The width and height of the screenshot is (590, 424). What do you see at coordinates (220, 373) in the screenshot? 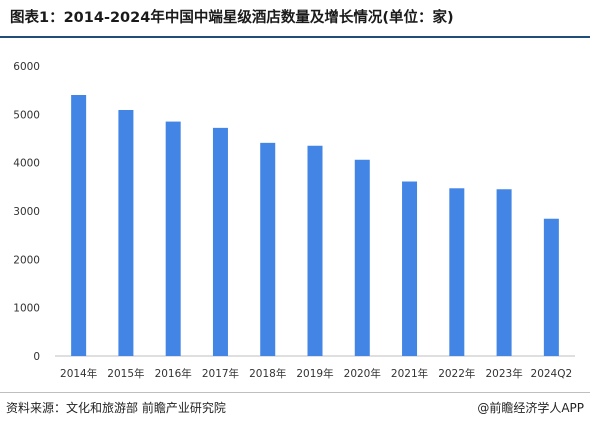
I see `x-tick-label: 2017年` at bounding box center [220, 373].